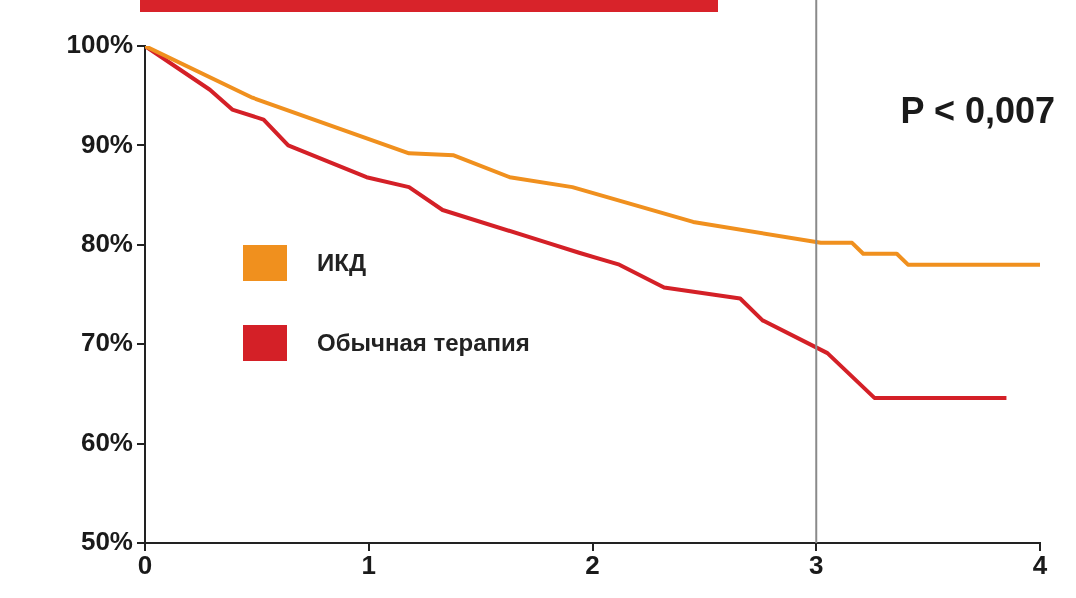  I want to click on y-tick-label: 70%, so click(106, 342).